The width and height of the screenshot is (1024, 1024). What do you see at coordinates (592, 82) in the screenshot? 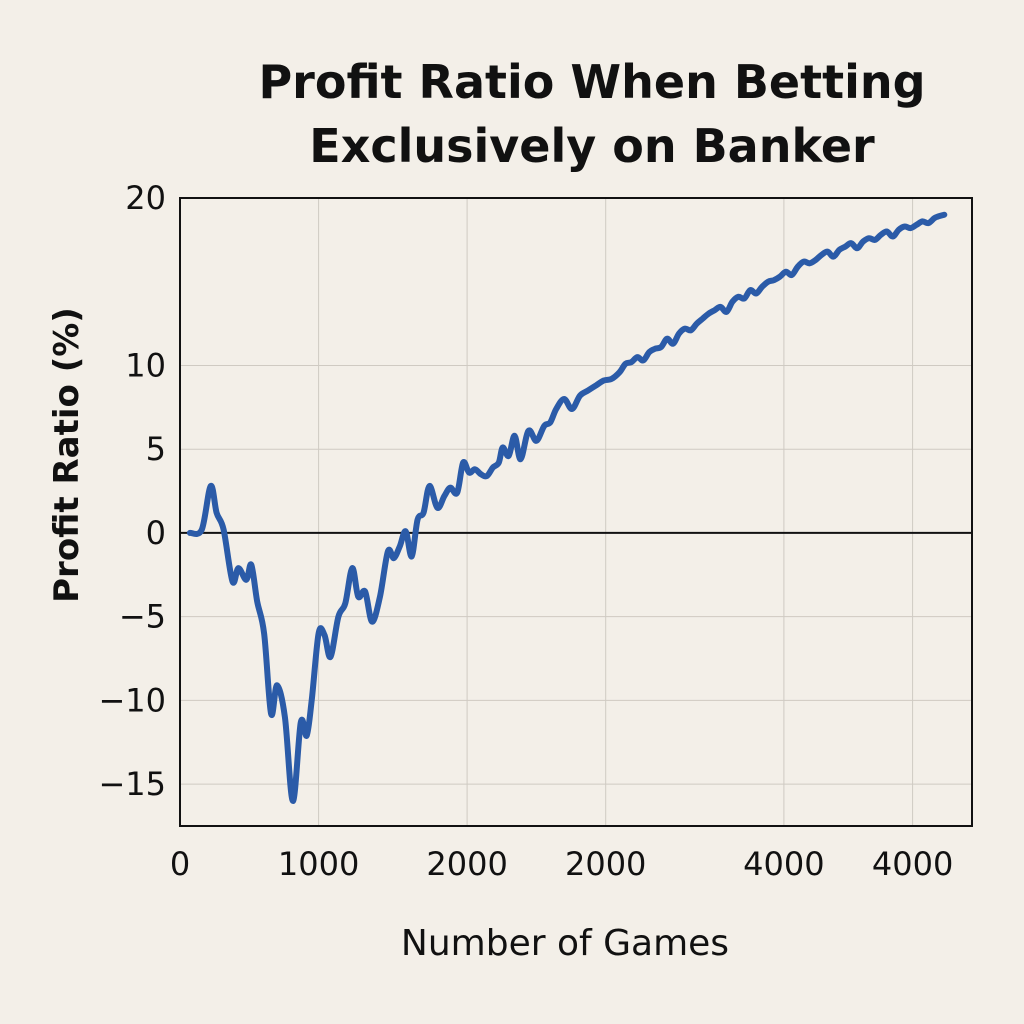
I see `chart-title-line-1: Profit Ratio When Betting` at bounding box center [592, 82].